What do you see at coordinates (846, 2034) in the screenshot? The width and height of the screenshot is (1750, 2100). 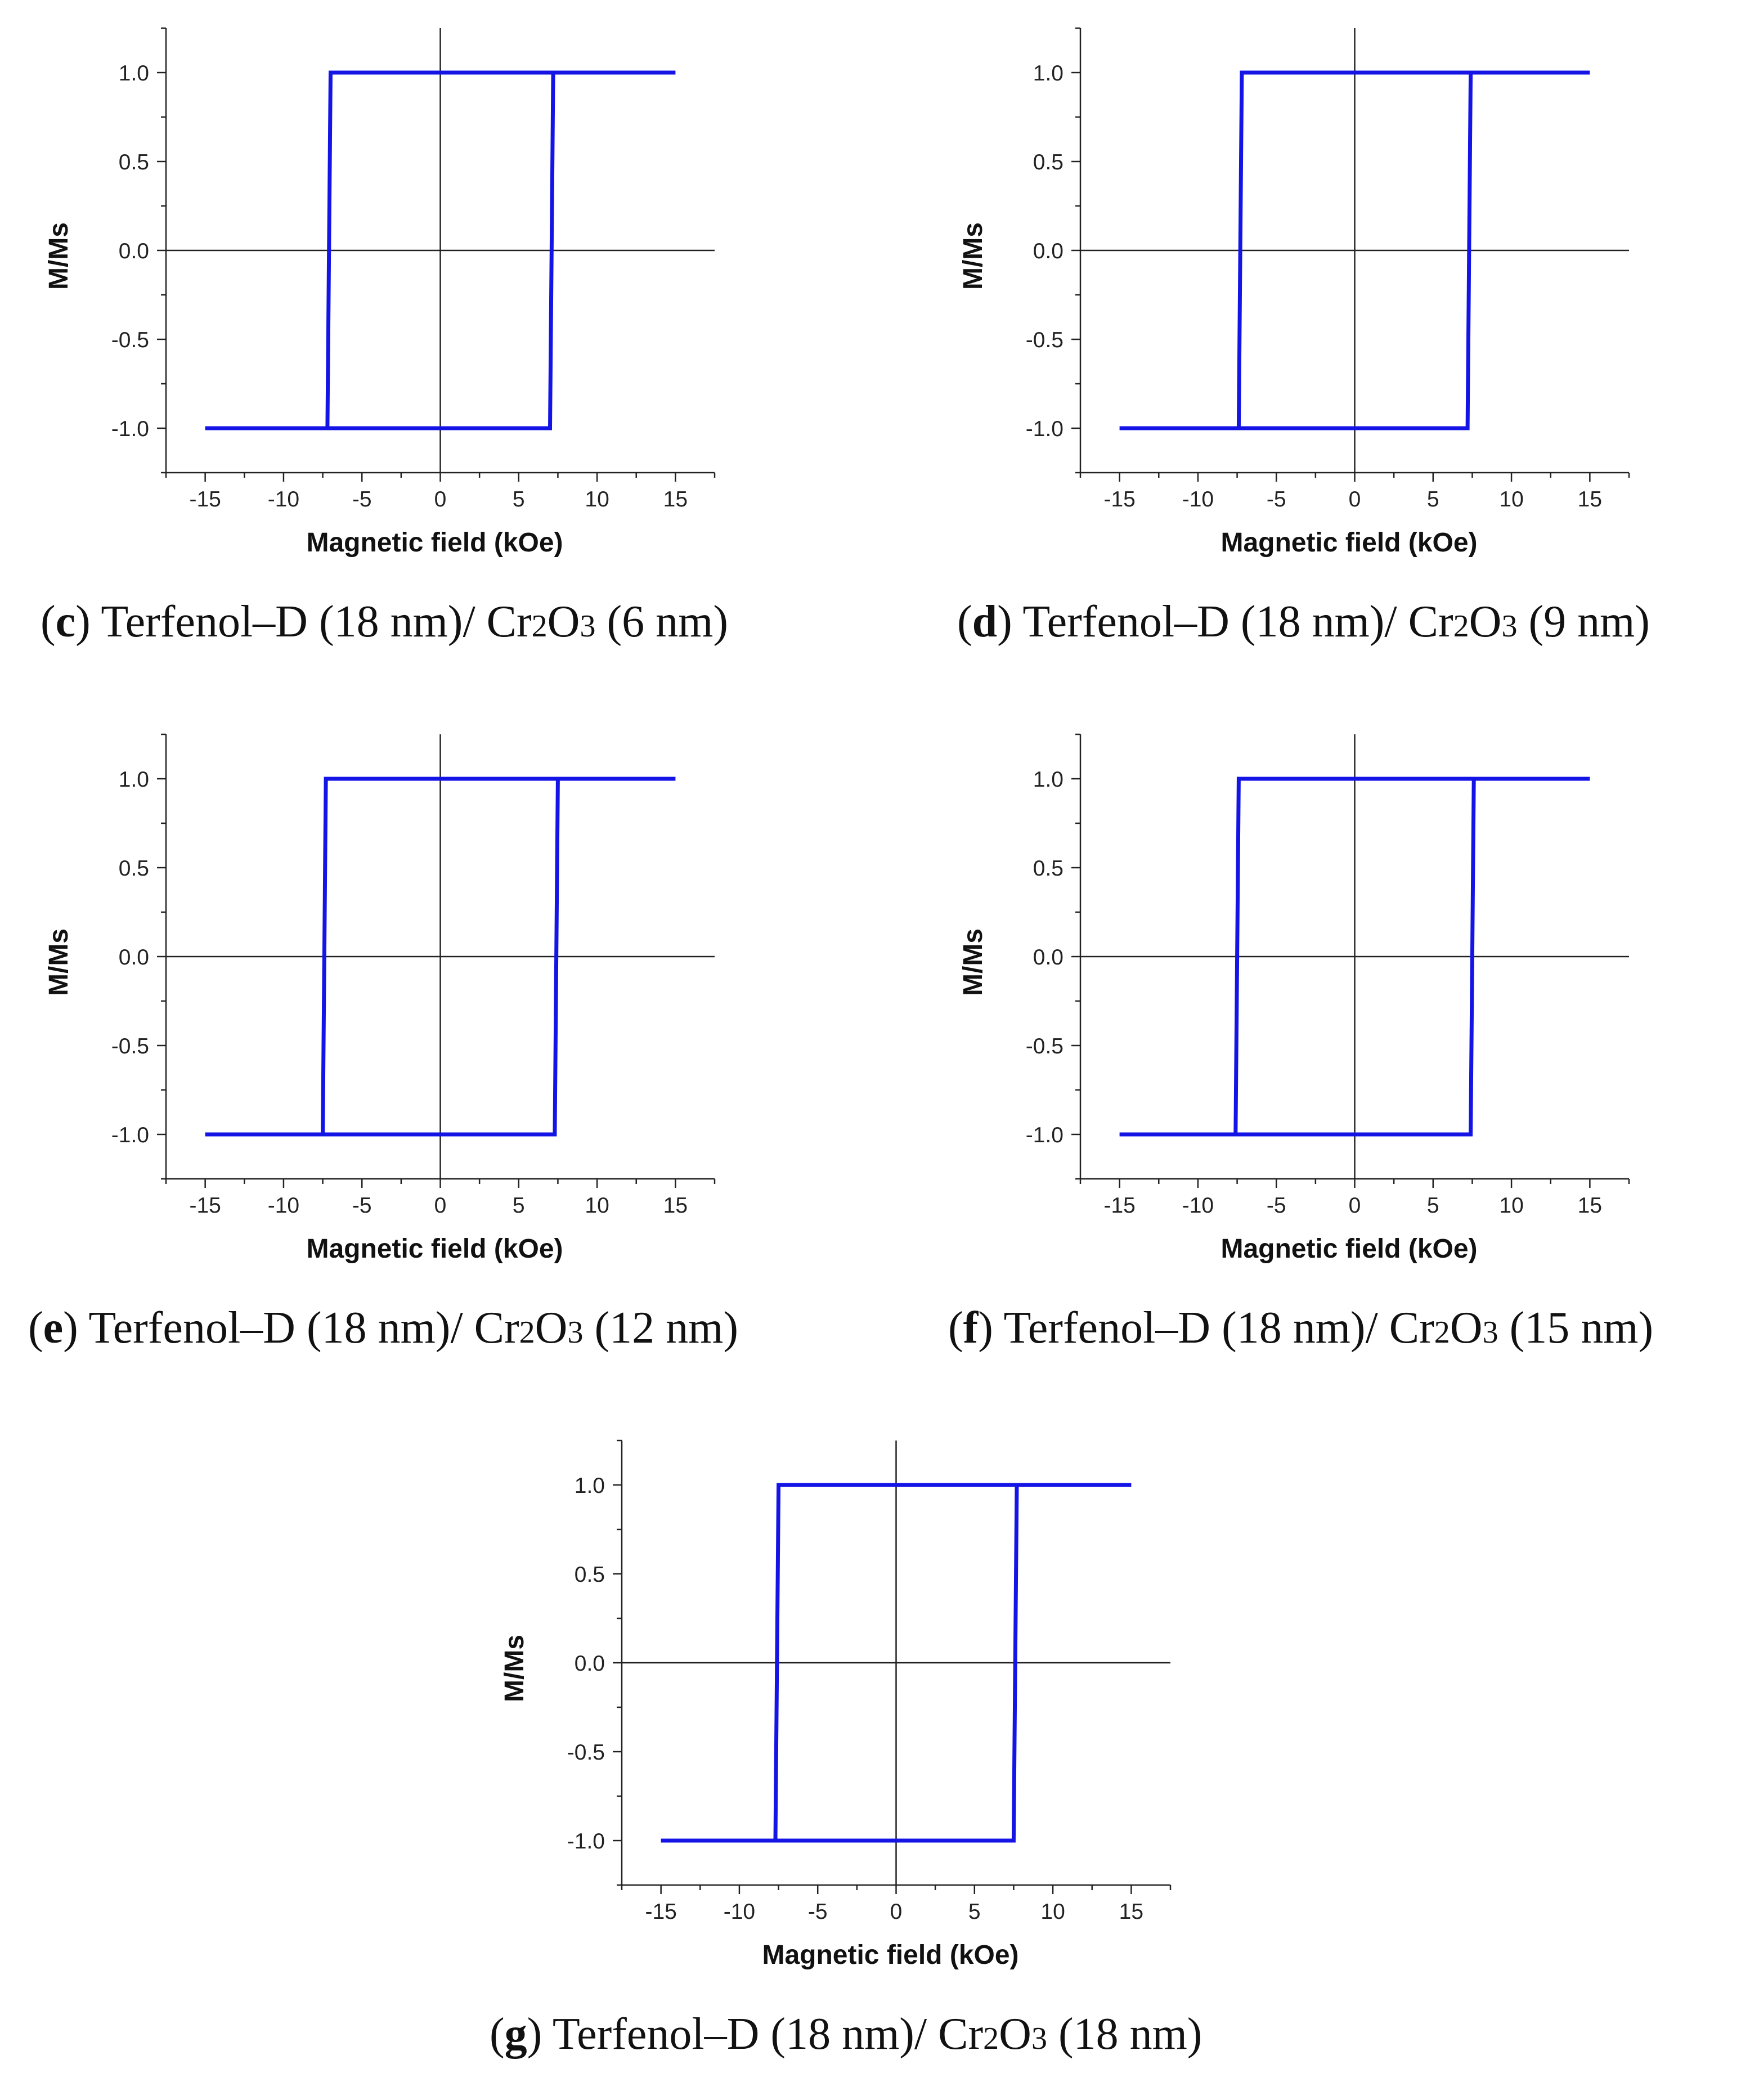 I see `caption-g: (g) Terfenol–D (18 nm)/ Cr2O3 (18 nm)` at bounding box center [846, 2034].